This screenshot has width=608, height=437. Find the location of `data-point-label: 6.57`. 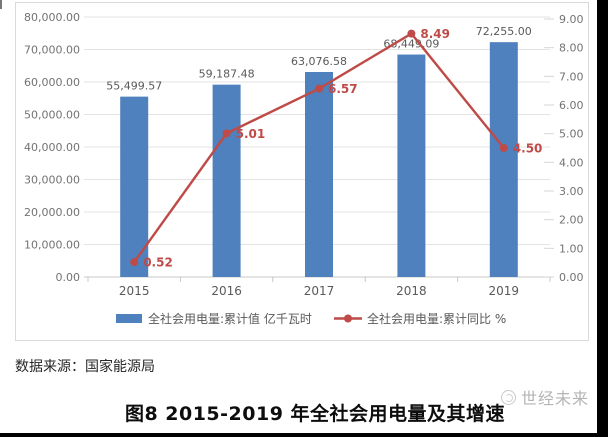

data-point-label: 6.57 is located at coordinates (343, 89).